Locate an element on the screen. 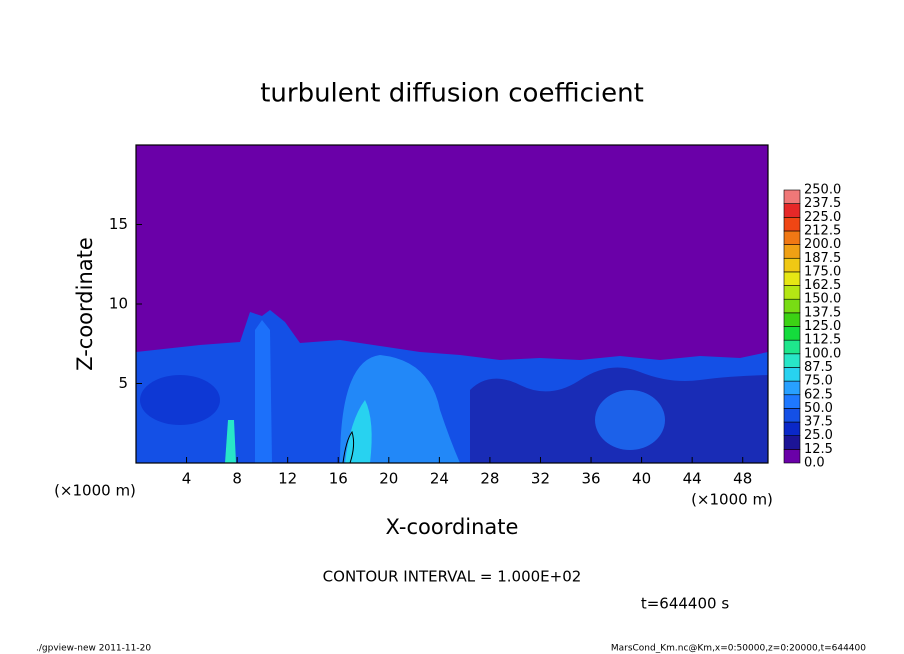  y-tick-label: 15 is located at coordinates (118, 224).